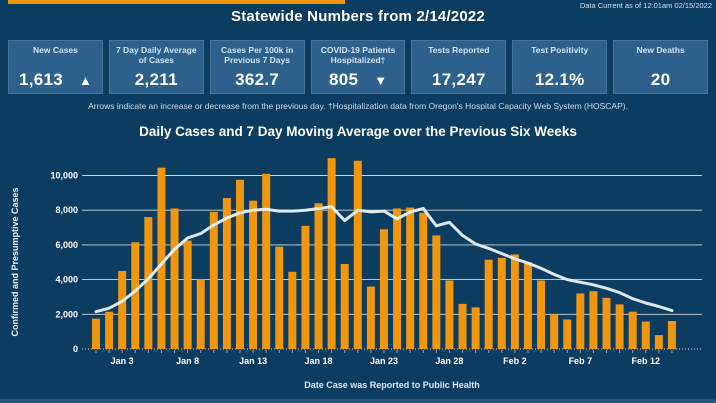 The width and height of the screenshot is (716, 403). Describe the element at coordinates (55, 50) in the screenshot. I see `stat-card-label: New Cases` at that location.